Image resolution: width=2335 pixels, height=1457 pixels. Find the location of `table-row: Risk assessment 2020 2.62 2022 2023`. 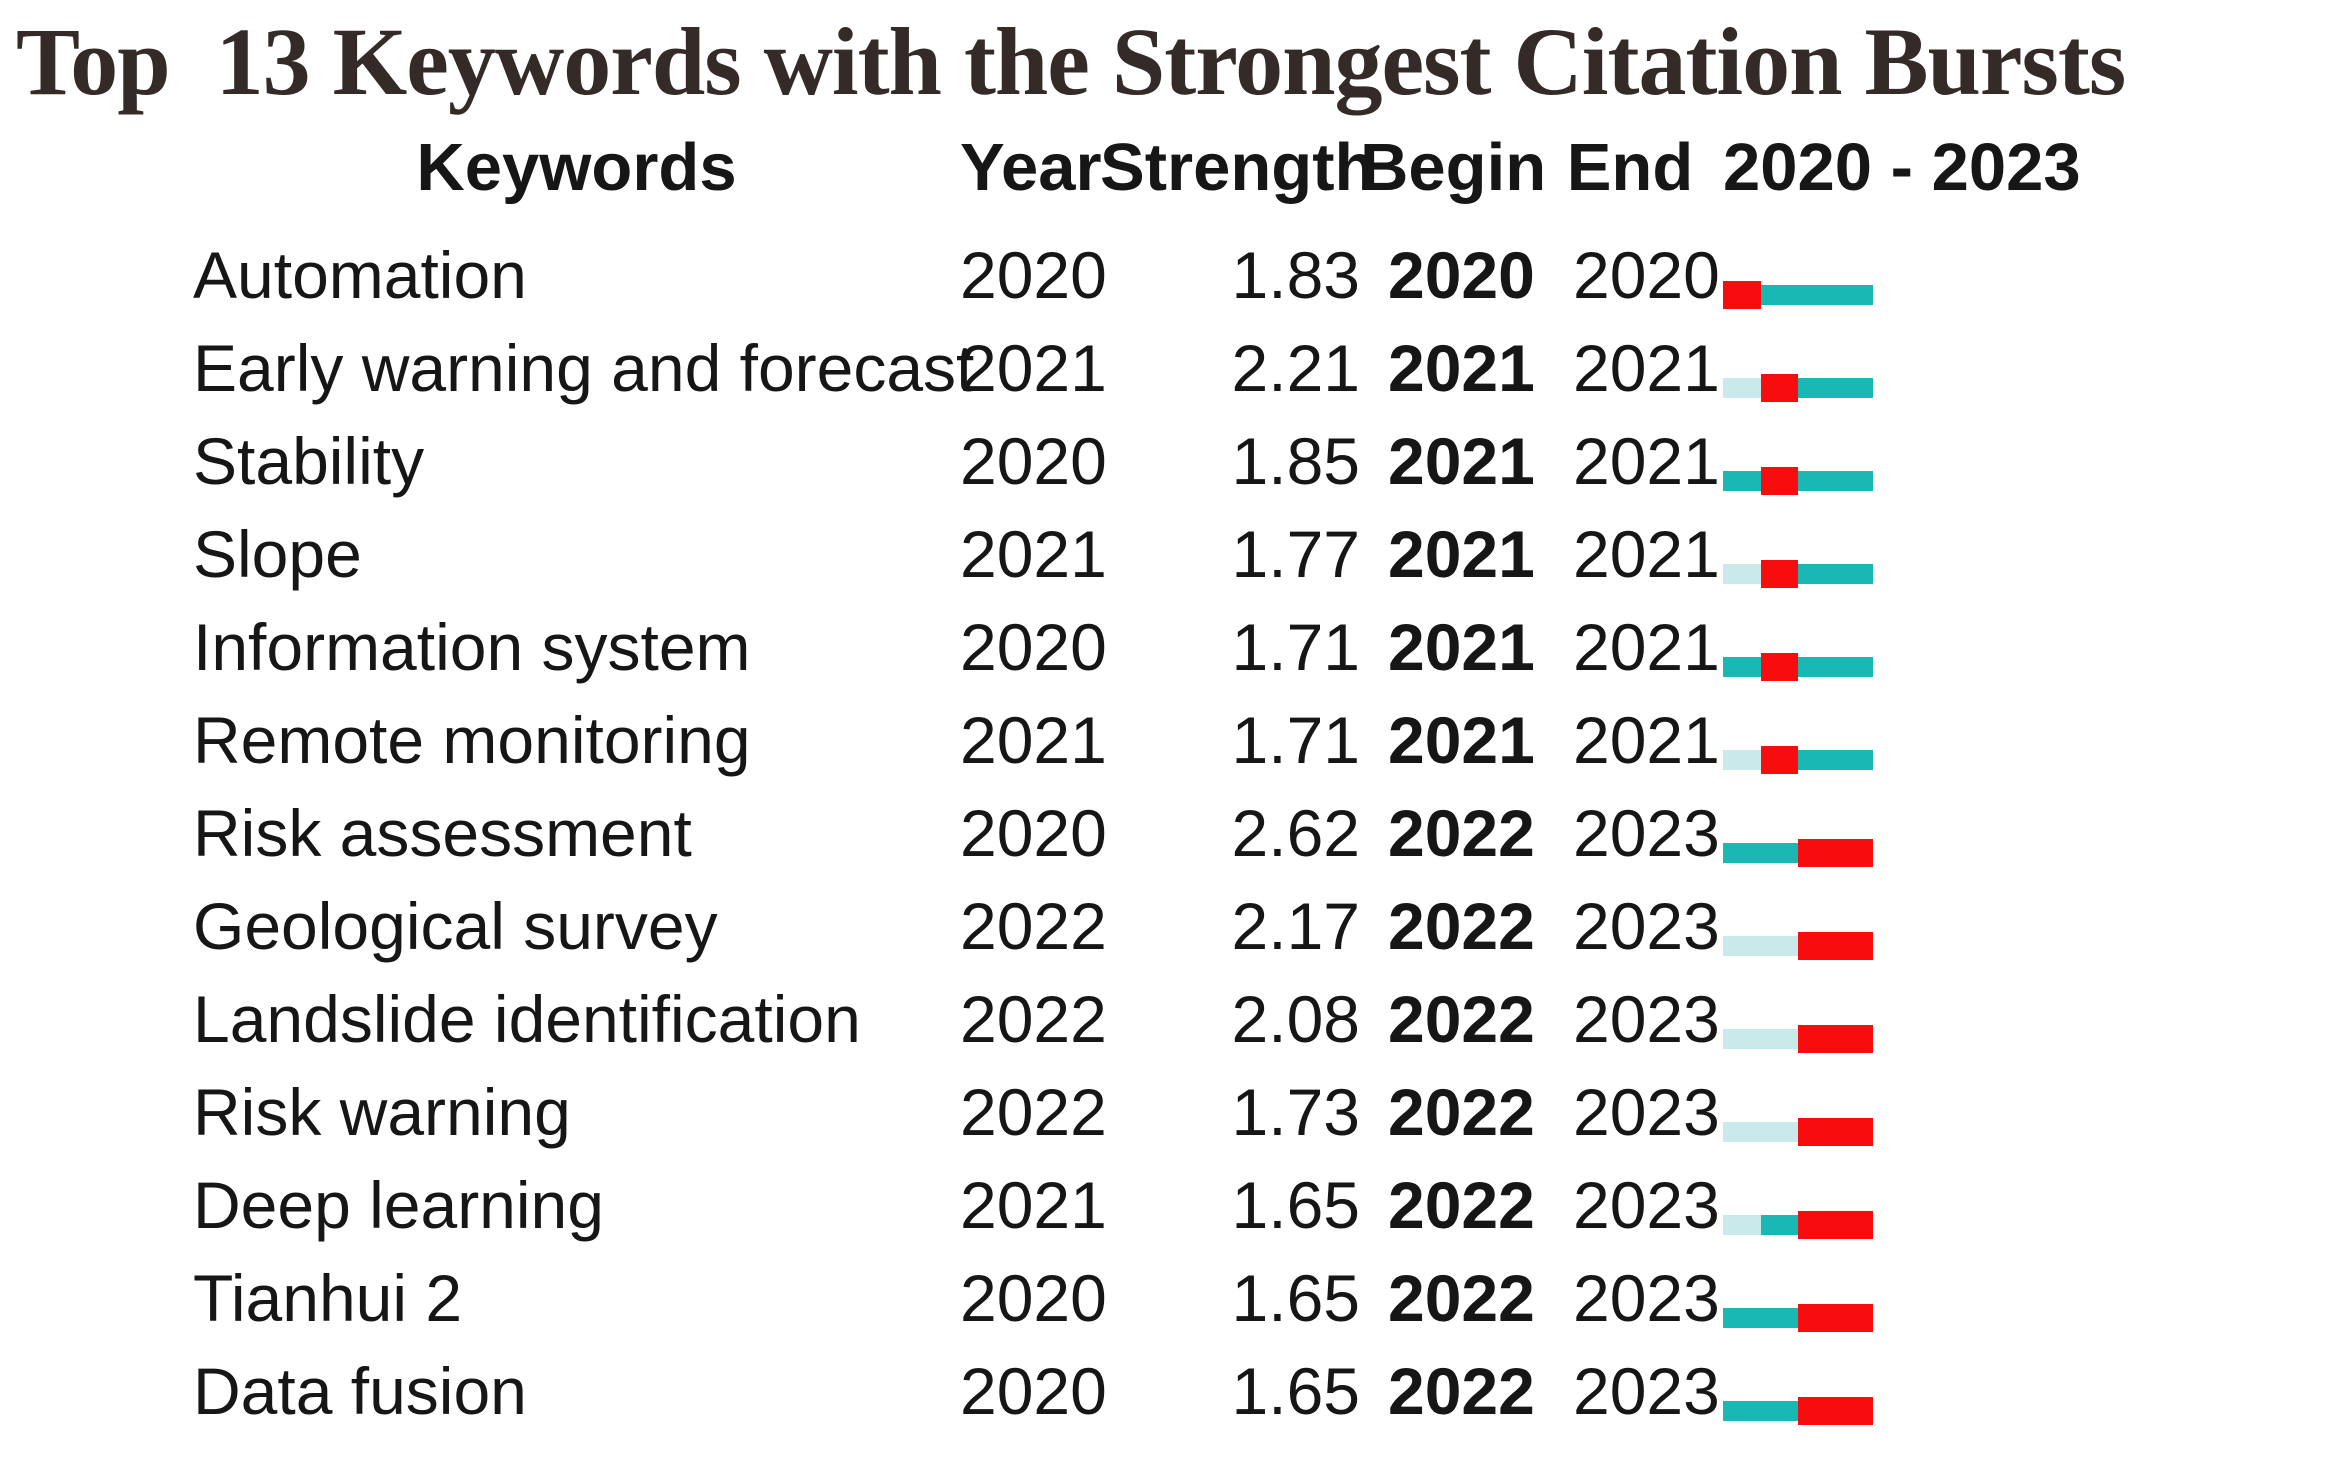

table-row: Risk assessment 2020 2.62 2022 2023 is located at coordinates (1167, 832).